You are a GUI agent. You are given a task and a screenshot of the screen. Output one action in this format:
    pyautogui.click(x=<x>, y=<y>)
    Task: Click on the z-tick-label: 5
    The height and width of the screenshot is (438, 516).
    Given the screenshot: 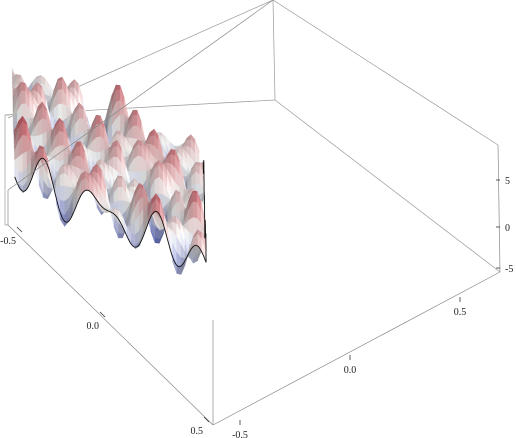 What is the action you would take?
    pyautogui.click(x=507, y=181)
    